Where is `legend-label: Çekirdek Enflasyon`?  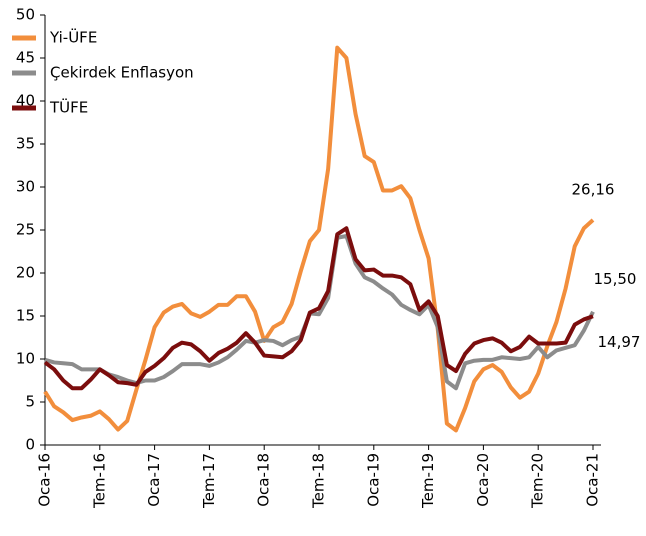 legend-label: Çekirdek Enflasyon is located at coordinates (122, 73).